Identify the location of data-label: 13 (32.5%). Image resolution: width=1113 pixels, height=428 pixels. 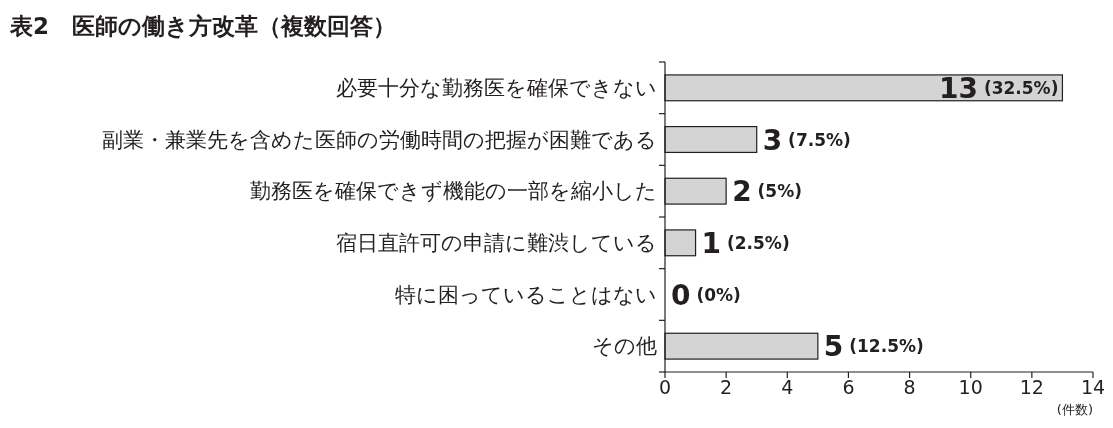
(999, 88).